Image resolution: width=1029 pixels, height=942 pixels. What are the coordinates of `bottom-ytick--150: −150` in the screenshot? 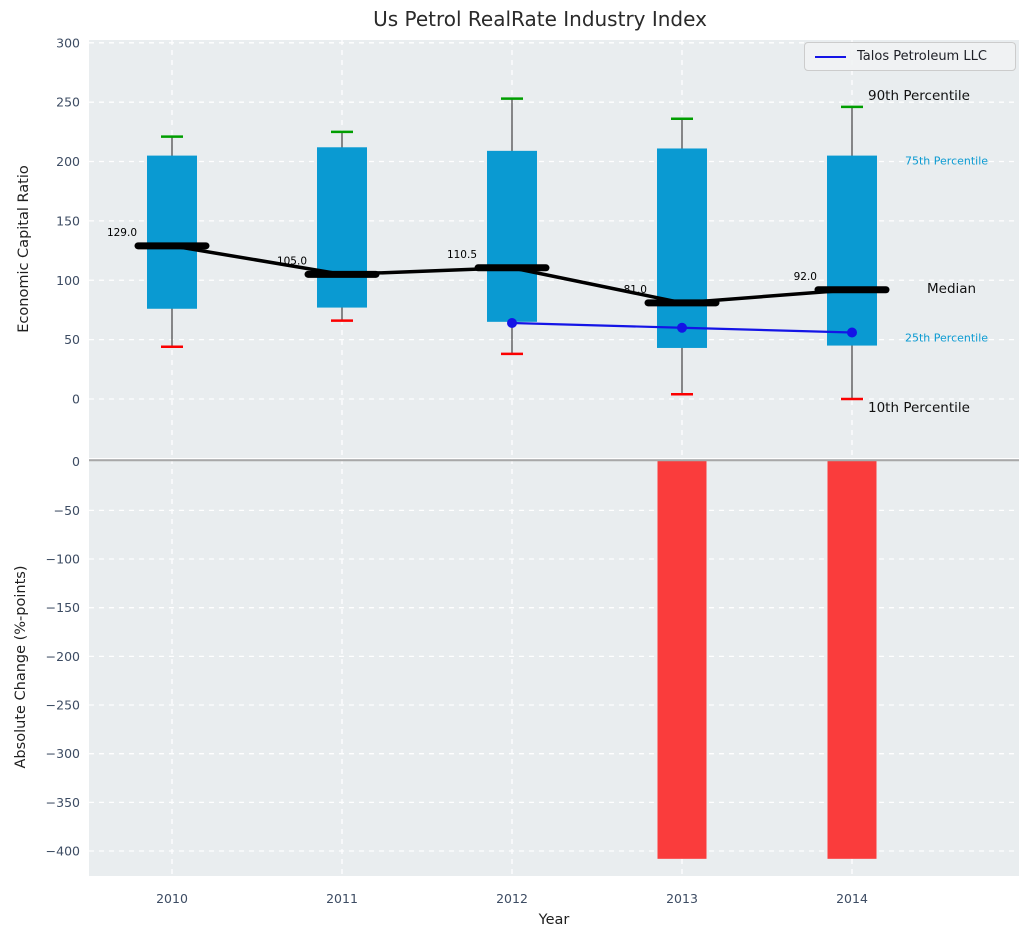 It's located at (63, 607).